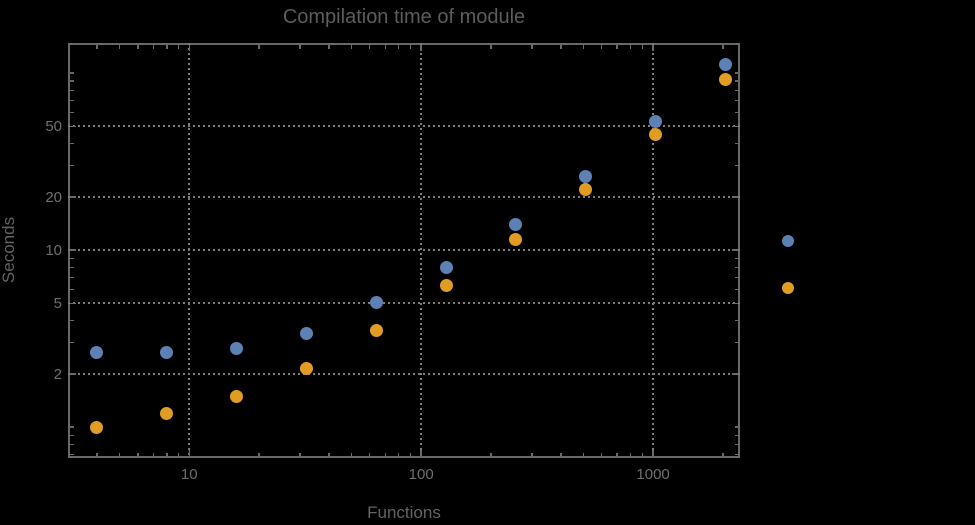  I want to click on x-tick-label: 1000, so click(653, 474).